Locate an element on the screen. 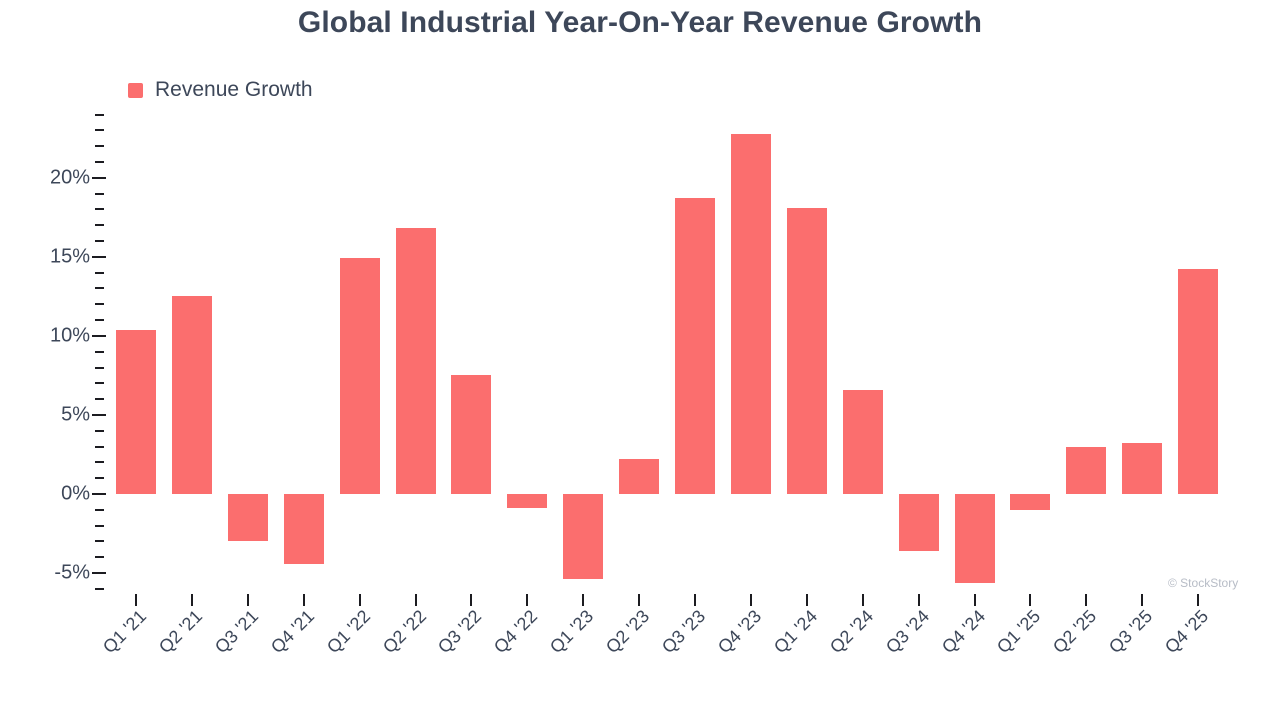  y-axis-tick-label: 10% is located at coordinates (69, 335).